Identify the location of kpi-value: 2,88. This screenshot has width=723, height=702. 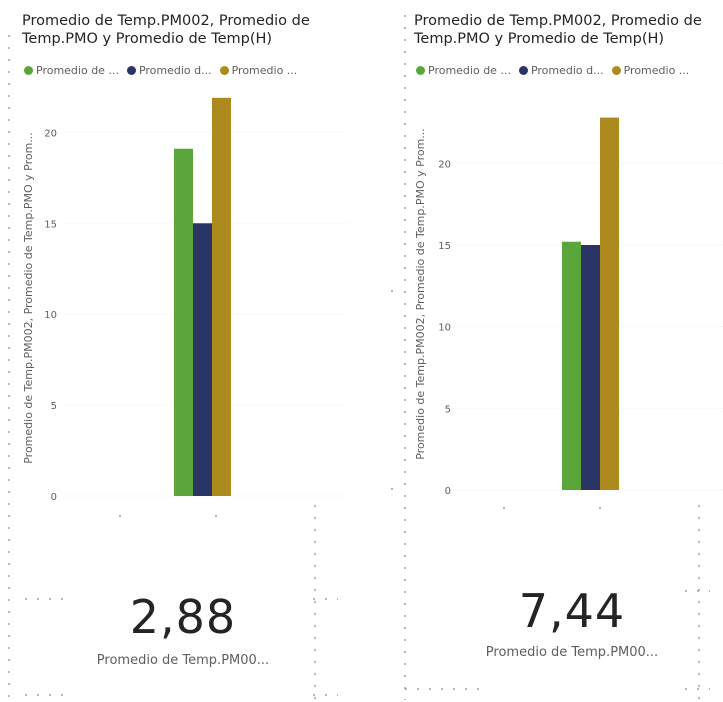
(183, 617).